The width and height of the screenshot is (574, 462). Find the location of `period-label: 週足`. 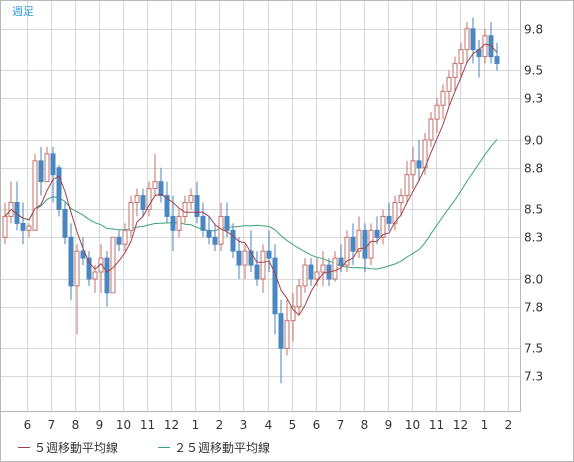

period-label: 週足 is located at coordinates (23, 11).